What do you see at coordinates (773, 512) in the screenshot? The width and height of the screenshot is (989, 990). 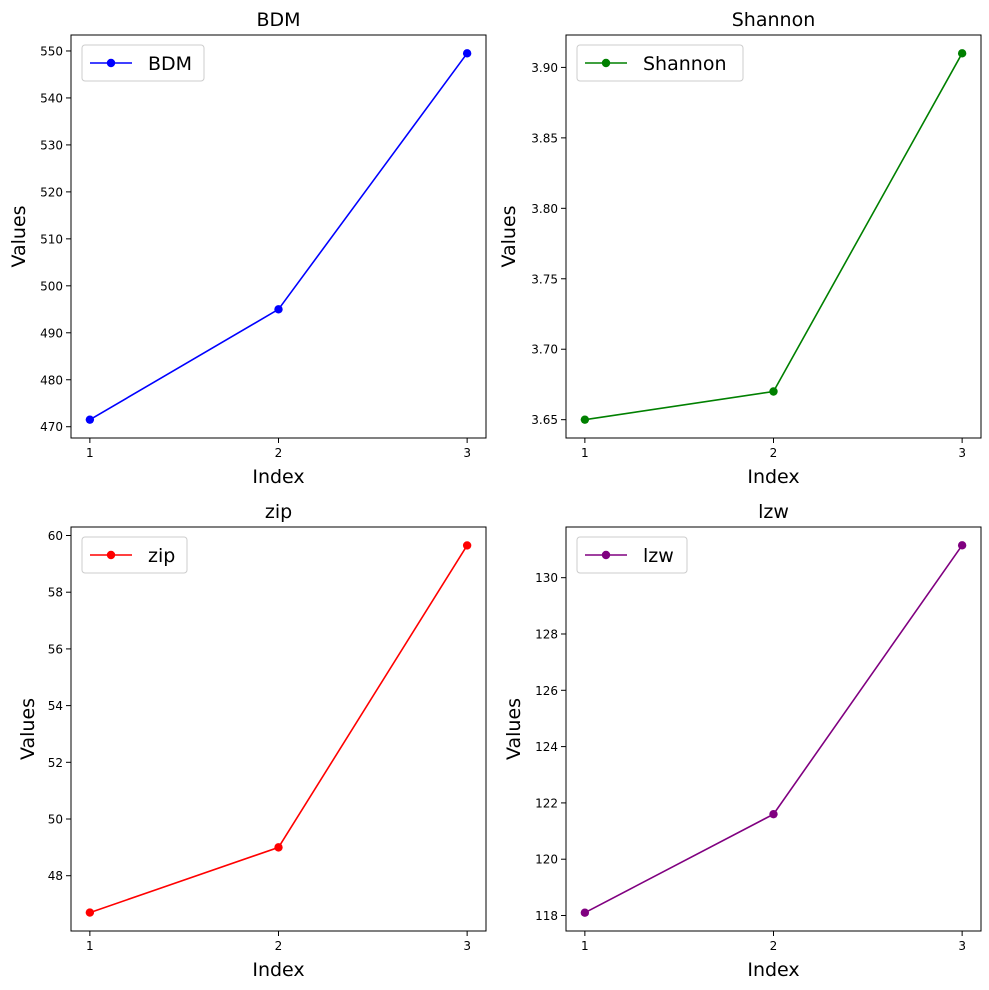 I see `chart-title: lzw` at bounding box center [773, 512].